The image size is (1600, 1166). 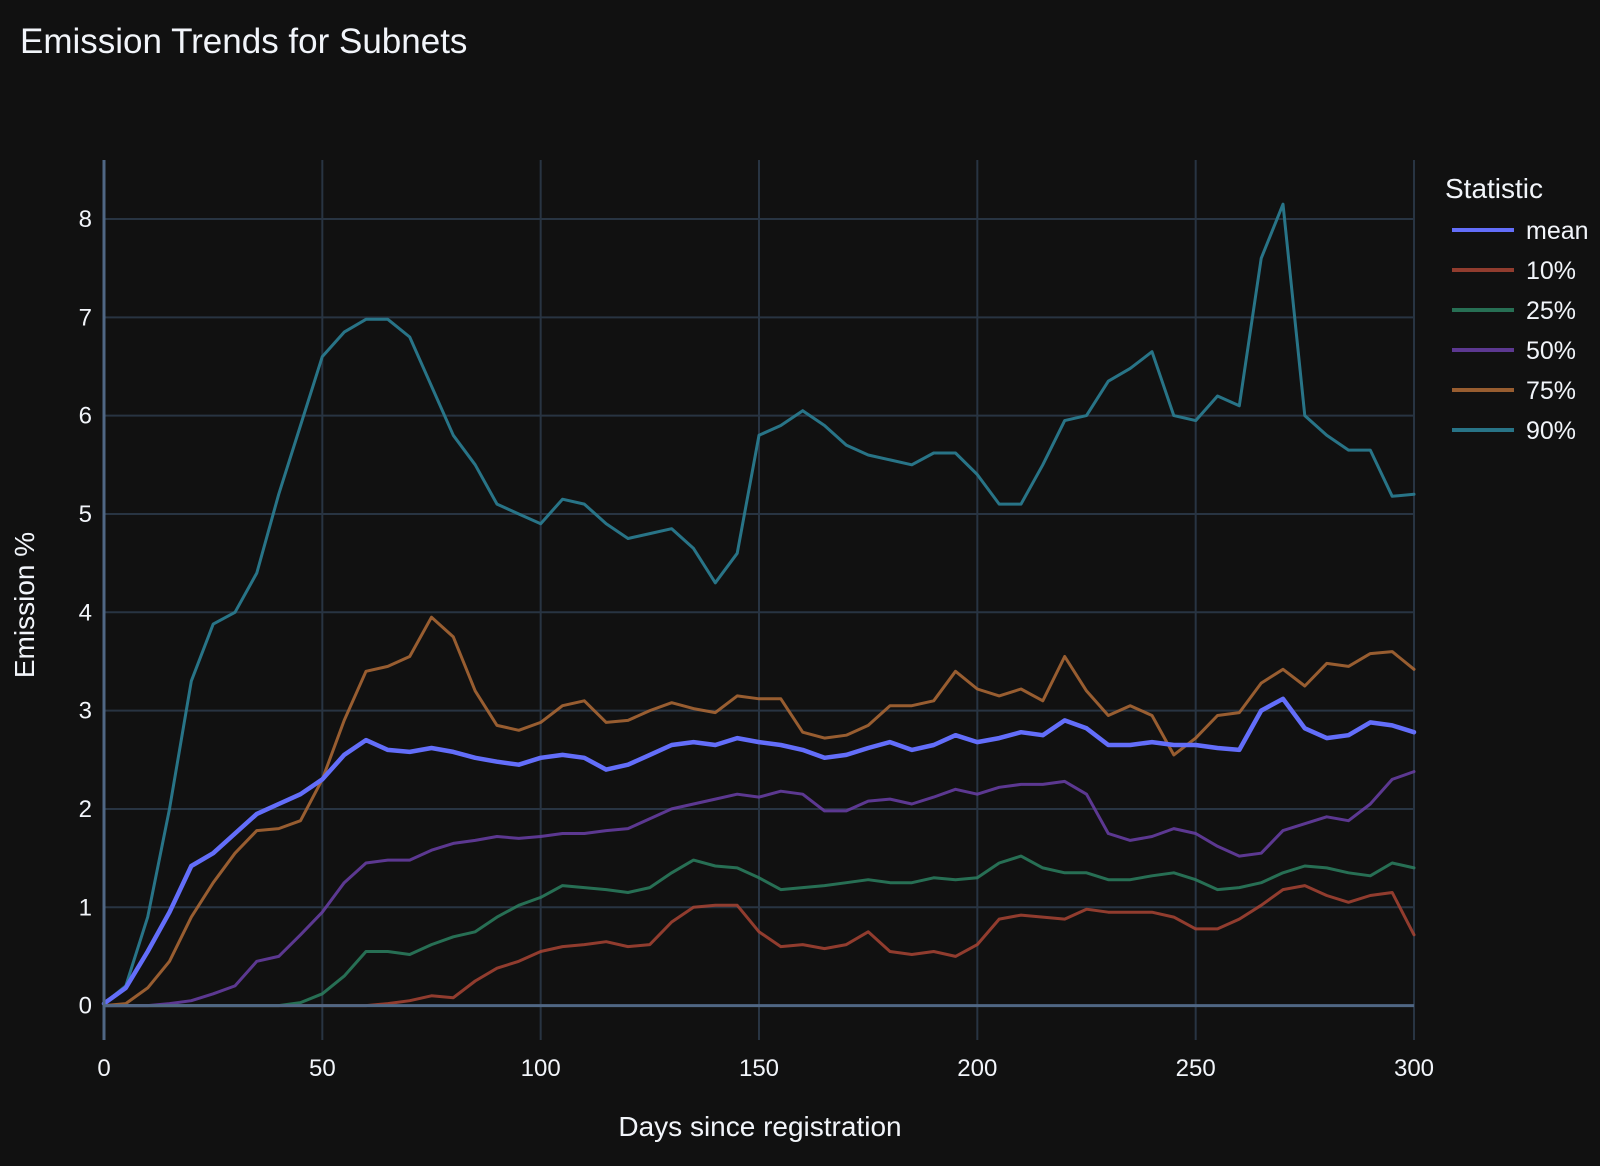 What do you see at coordinates (85, 219) in the screenshot?
I see `y-tick-label-8: 8` at bounding box center [85, 219].